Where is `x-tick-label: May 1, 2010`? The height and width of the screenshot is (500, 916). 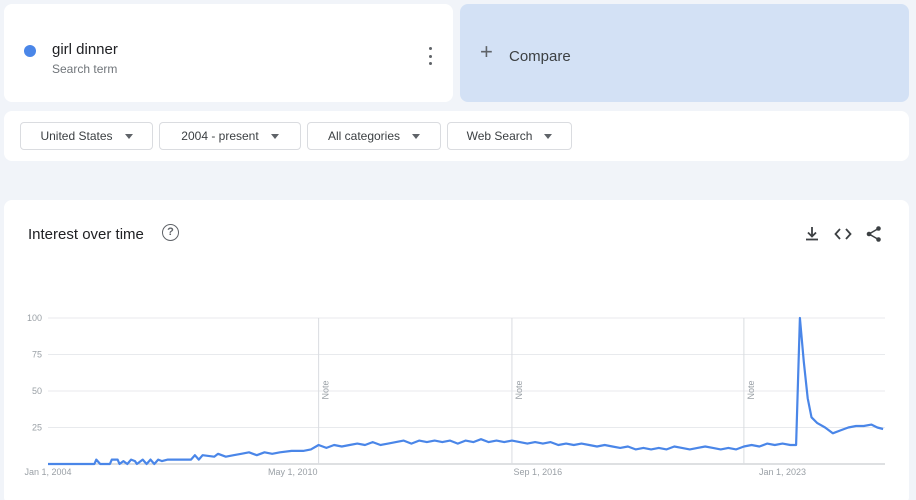
x-tick-label: May 1, 2010 is located at coordinates (293, 472).